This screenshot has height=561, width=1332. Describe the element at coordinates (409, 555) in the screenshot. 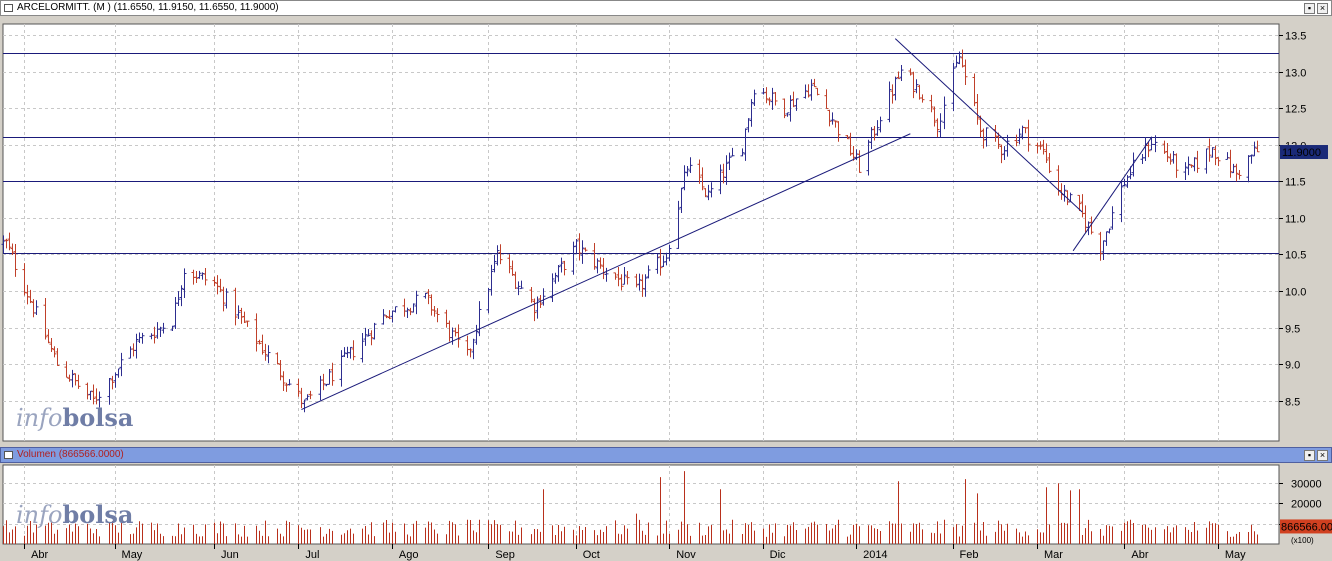

I see `month-label: Ago` at that location.